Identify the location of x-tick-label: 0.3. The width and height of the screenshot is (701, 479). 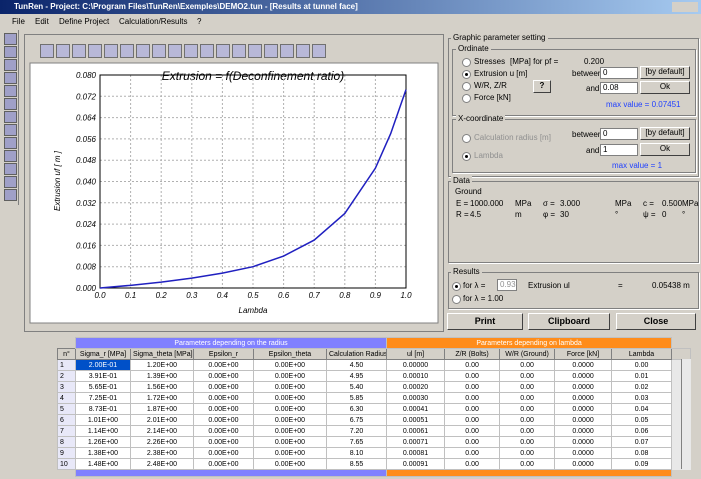
(192, 295).